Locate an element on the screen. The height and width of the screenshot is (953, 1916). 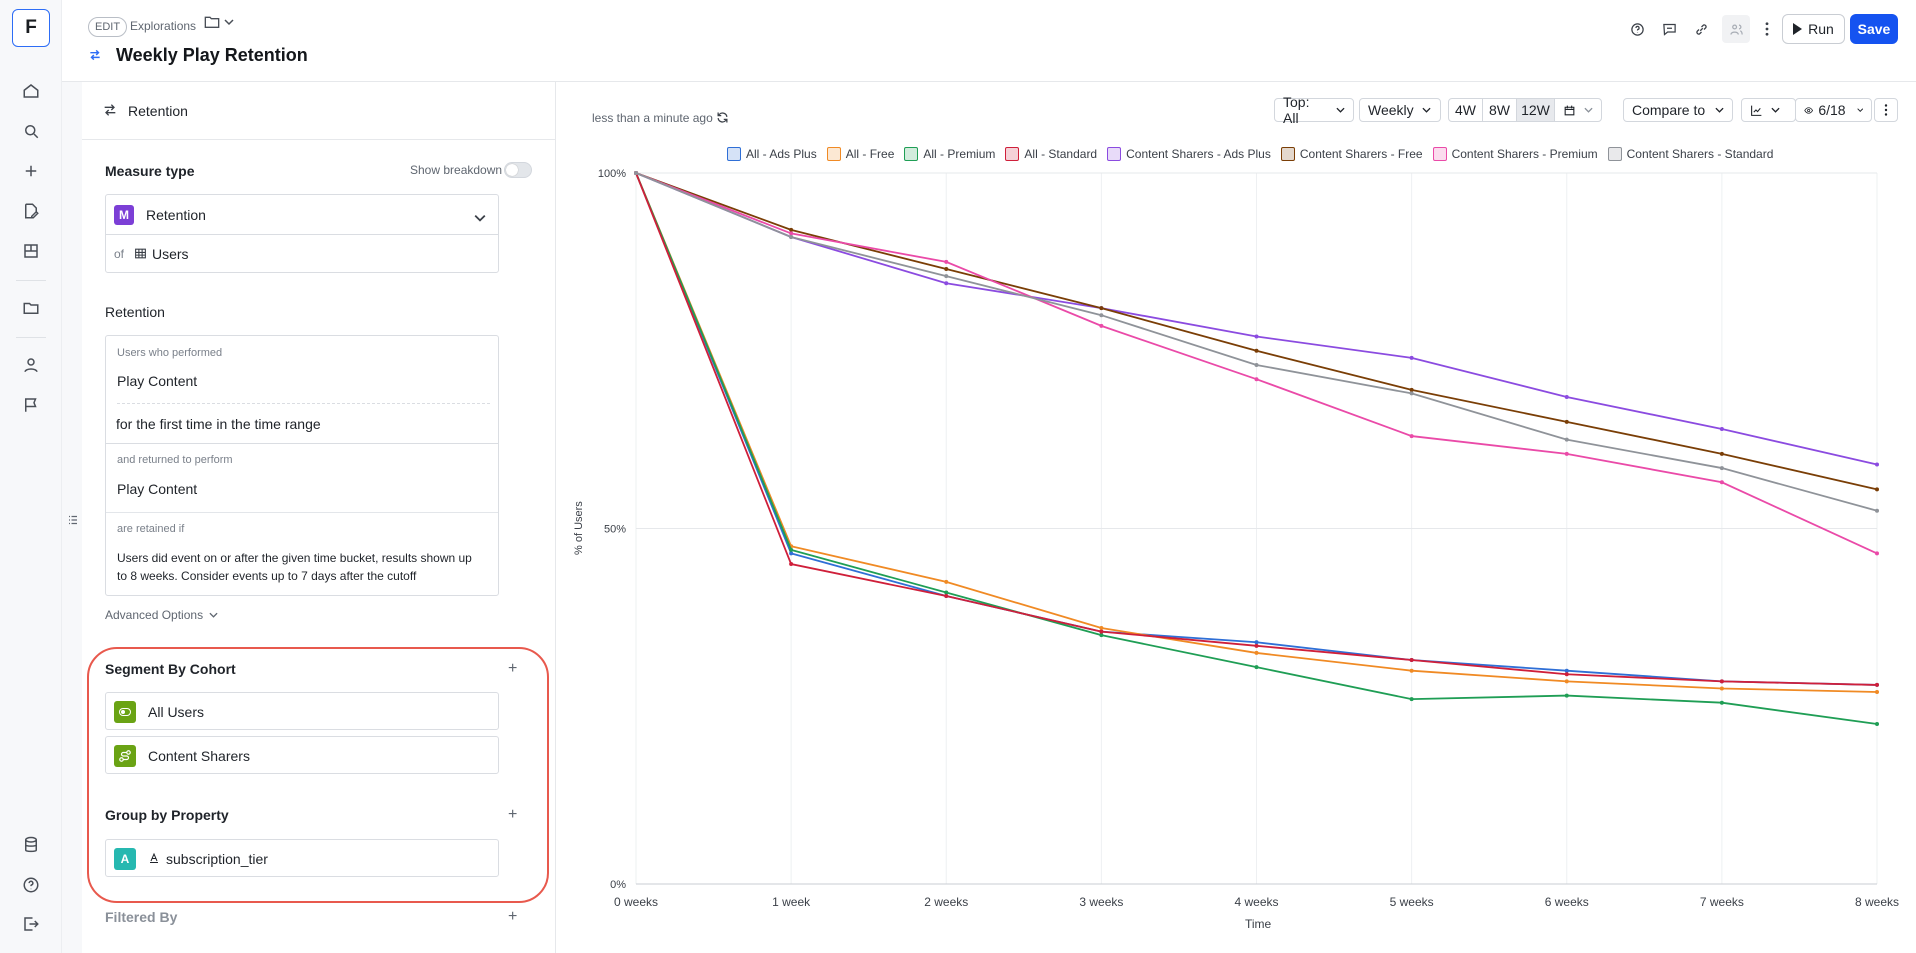
line-chart-icon is located at coordinates (1756, 110).